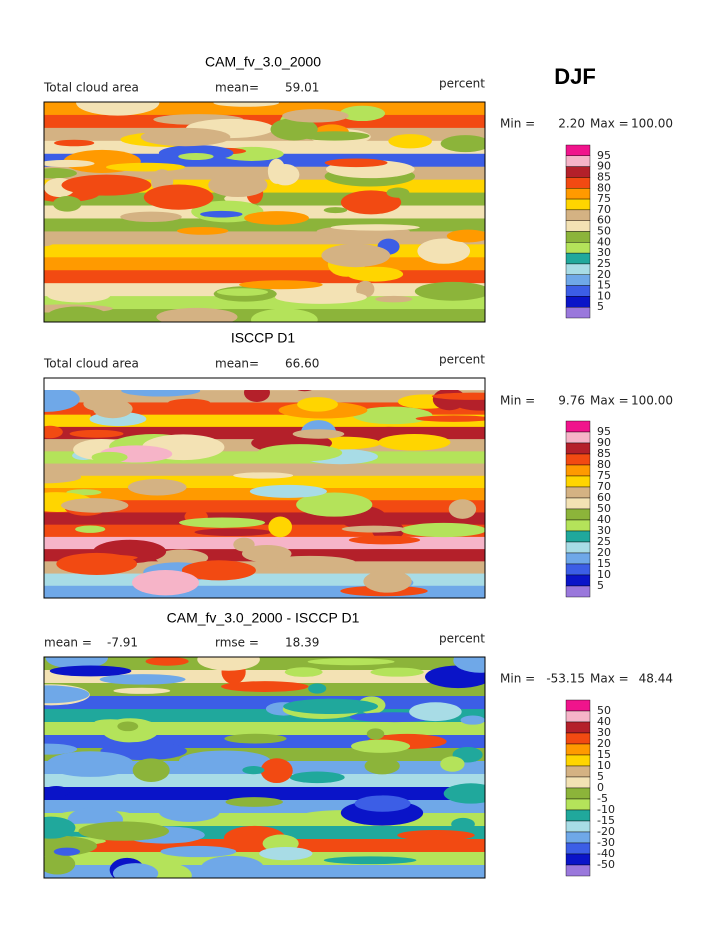  What do you see at coordinates (656, 679) in the screenshot?
I see `max-value: 48.44` at bounding box center [656, 679].